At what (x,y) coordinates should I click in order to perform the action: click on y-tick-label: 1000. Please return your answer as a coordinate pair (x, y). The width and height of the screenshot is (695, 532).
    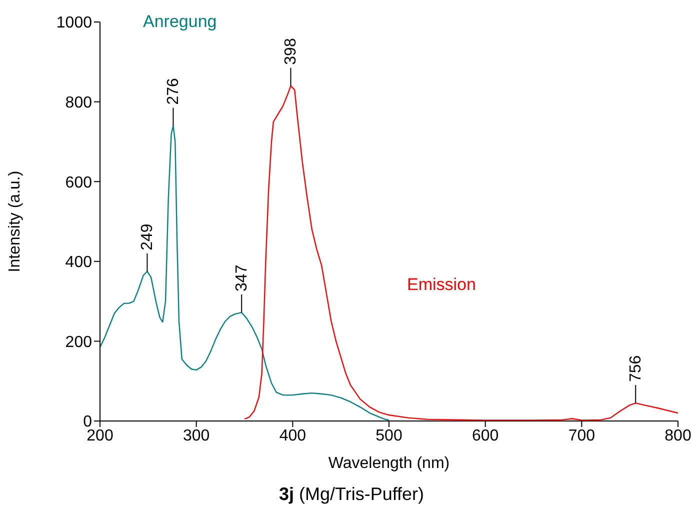
    Looking at the image, I should click on (74, 23).